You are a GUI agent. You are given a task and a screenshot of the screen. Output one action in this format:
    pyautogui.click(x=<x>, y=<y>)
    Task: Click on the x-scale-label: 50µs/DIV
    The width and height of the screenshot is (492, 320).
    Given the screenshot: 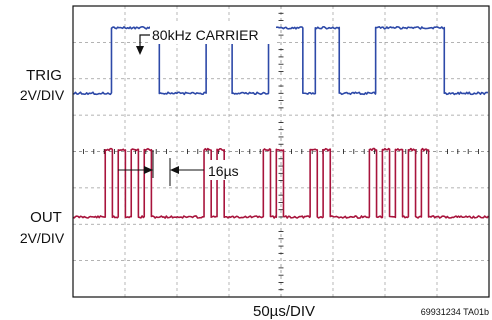 What is the action you would take?
    pyautogui.click(x=284, y=311)
    